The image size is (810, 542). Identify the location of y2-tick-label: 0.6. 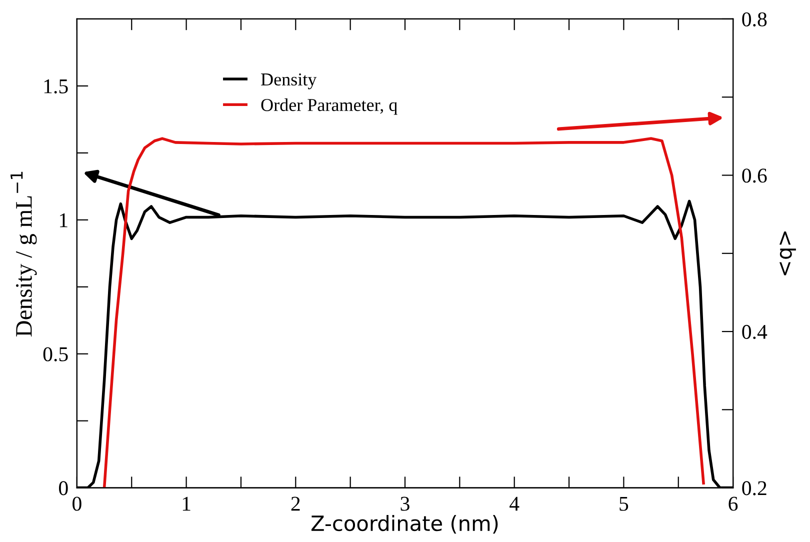
(754, 175).